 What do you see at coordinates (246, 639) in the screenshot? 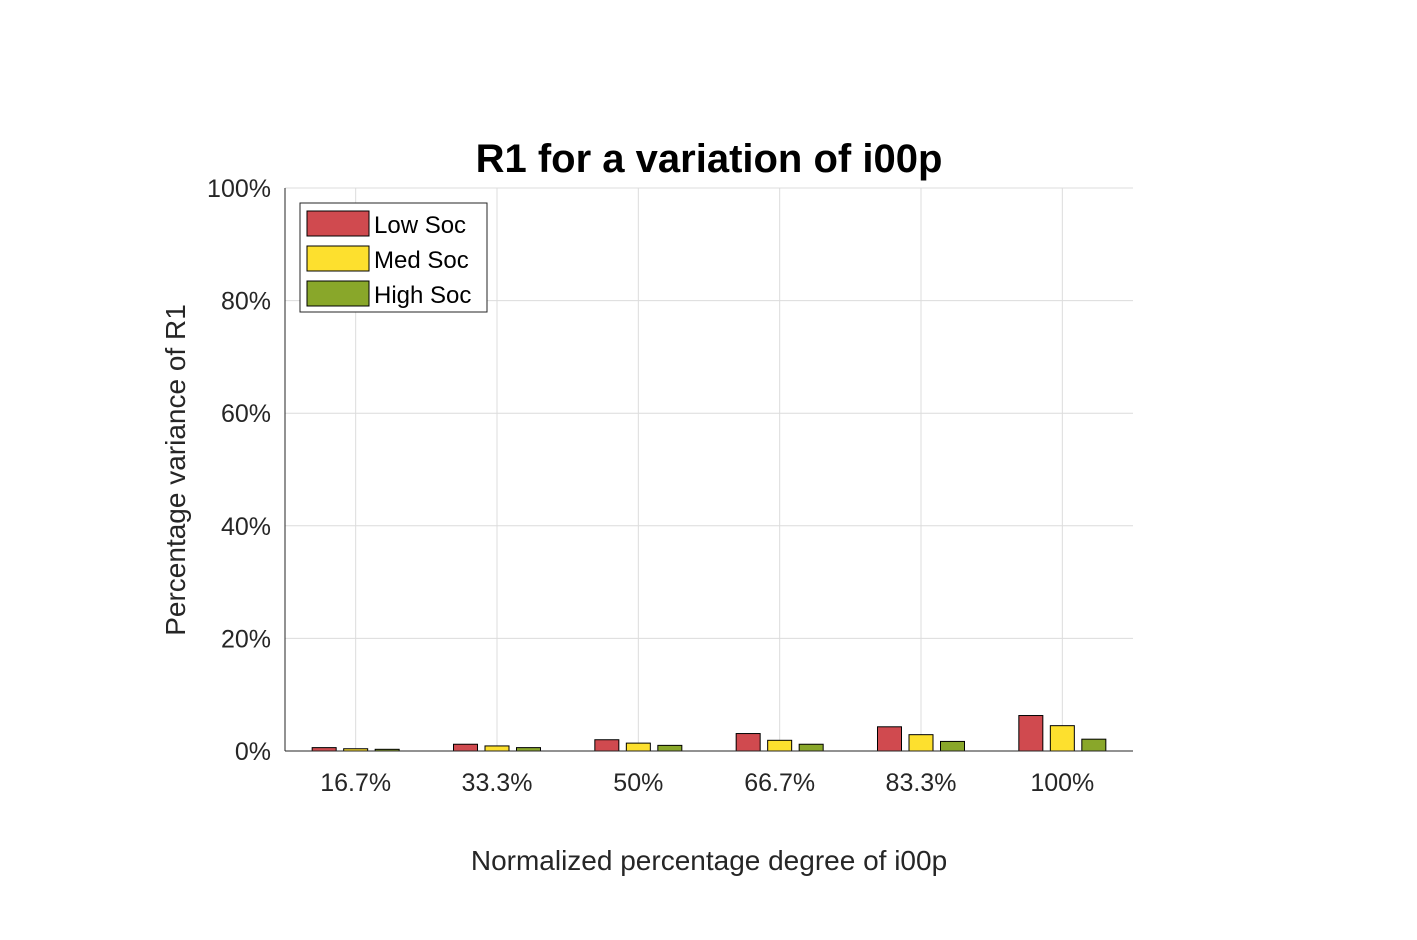
I see `y-tick-label: 20%` at bounding box center [246, 639].